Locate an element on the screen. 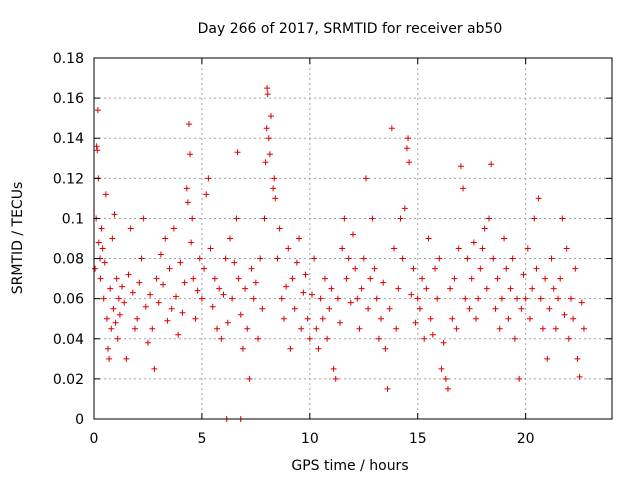 The width and height of the screenshot is (640, 480). y-tick-label: 0.02 is located at coordinates (68, 380).